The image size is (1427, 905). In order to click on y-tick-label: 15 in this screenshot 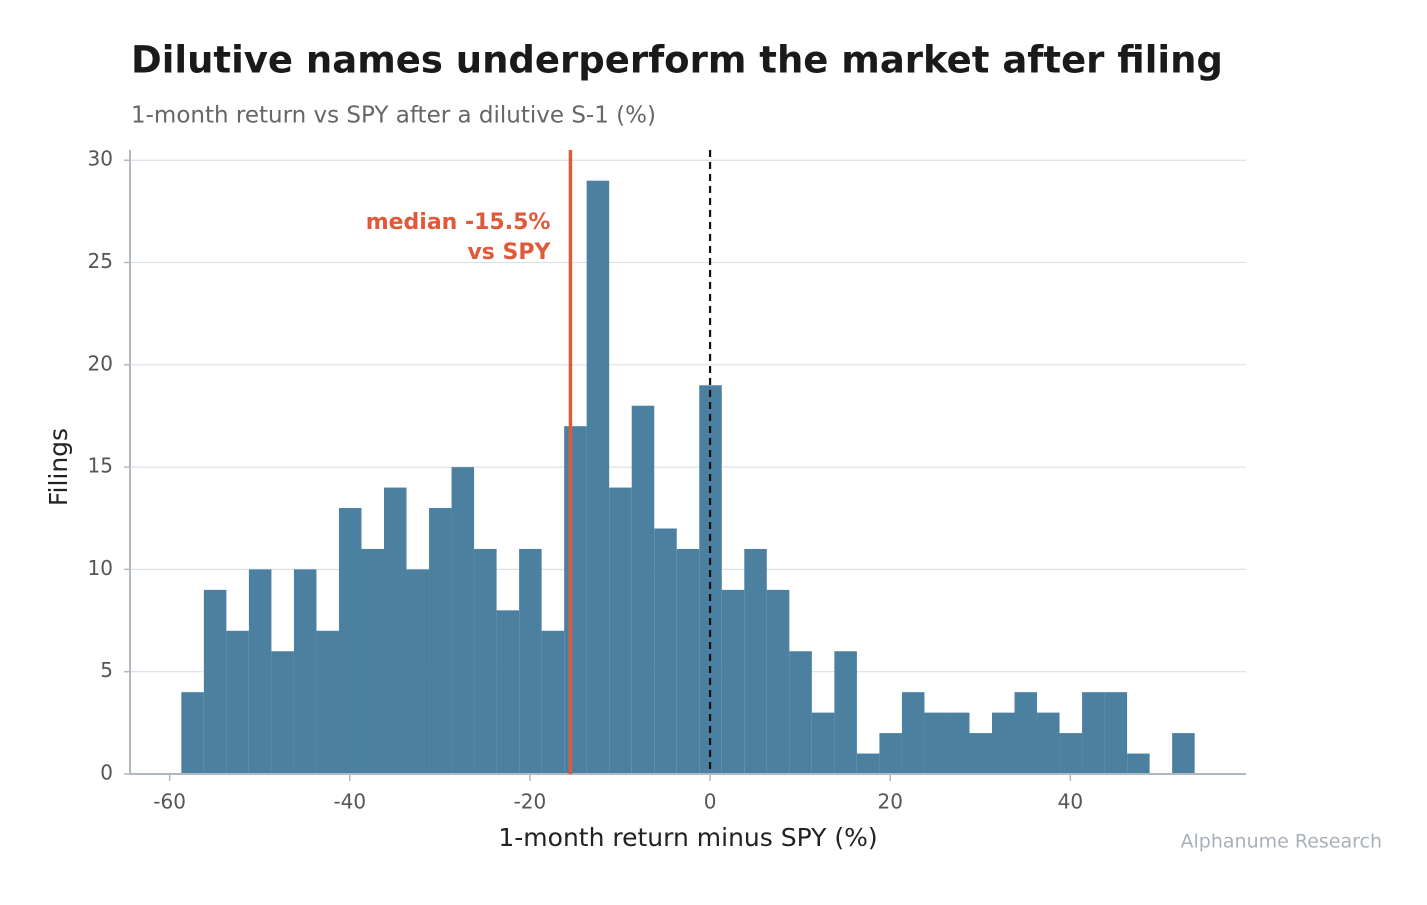, I will do `click(100, 466)`.